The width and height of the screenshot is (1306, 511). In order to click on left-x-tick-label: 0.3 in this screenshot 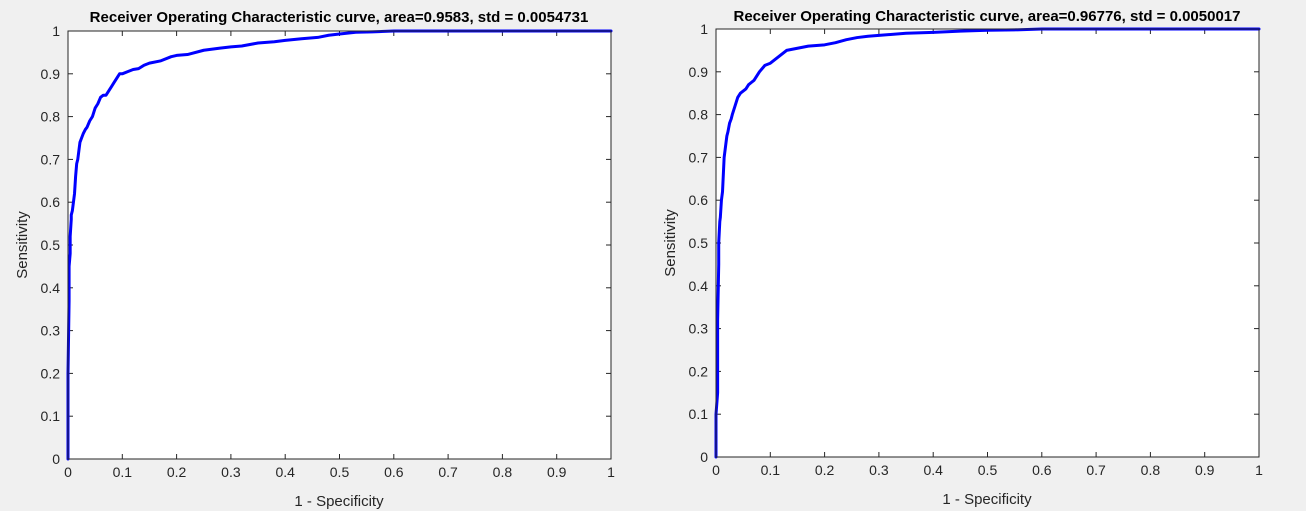, I will do `click(231, 472)`.